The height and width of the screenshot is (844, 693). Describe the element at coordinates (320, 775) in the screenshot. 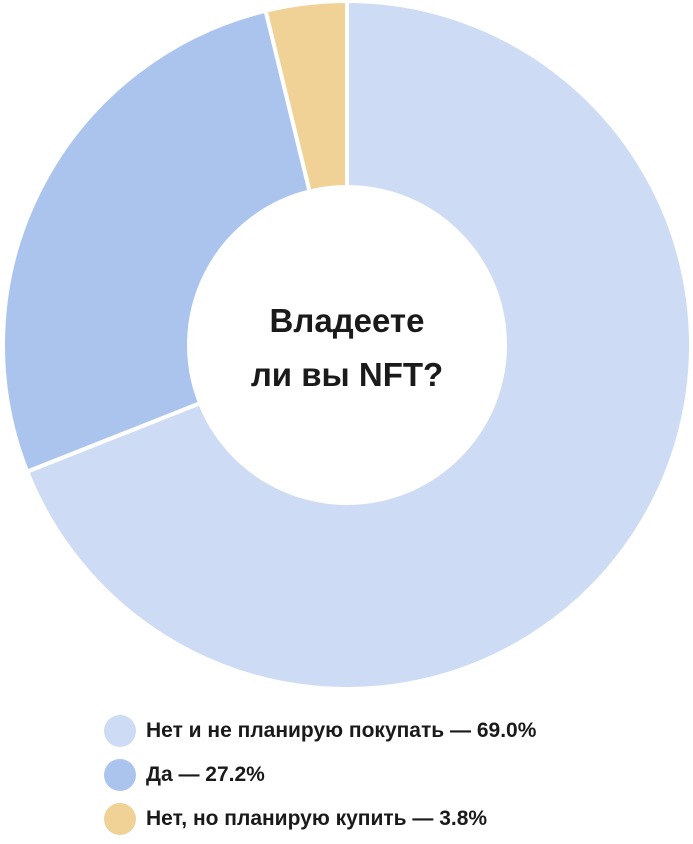

I see `legend-item-yes: Да — 27.2%` at that location.